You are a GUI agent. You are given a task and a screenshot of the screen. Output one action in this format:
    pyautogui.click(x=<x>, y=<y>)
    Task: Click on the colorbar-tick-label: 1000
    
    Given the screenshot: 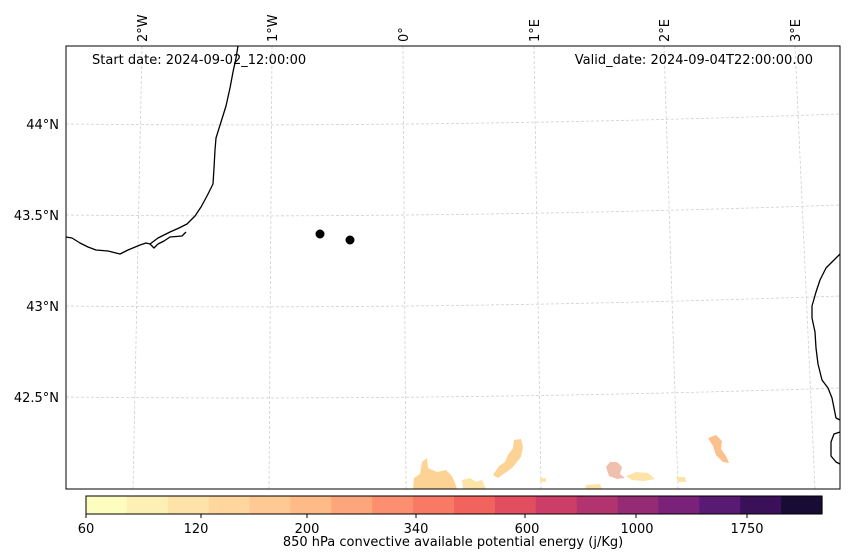 What is the action you would take?
    pyautogui.click(x=636, y=529)
    